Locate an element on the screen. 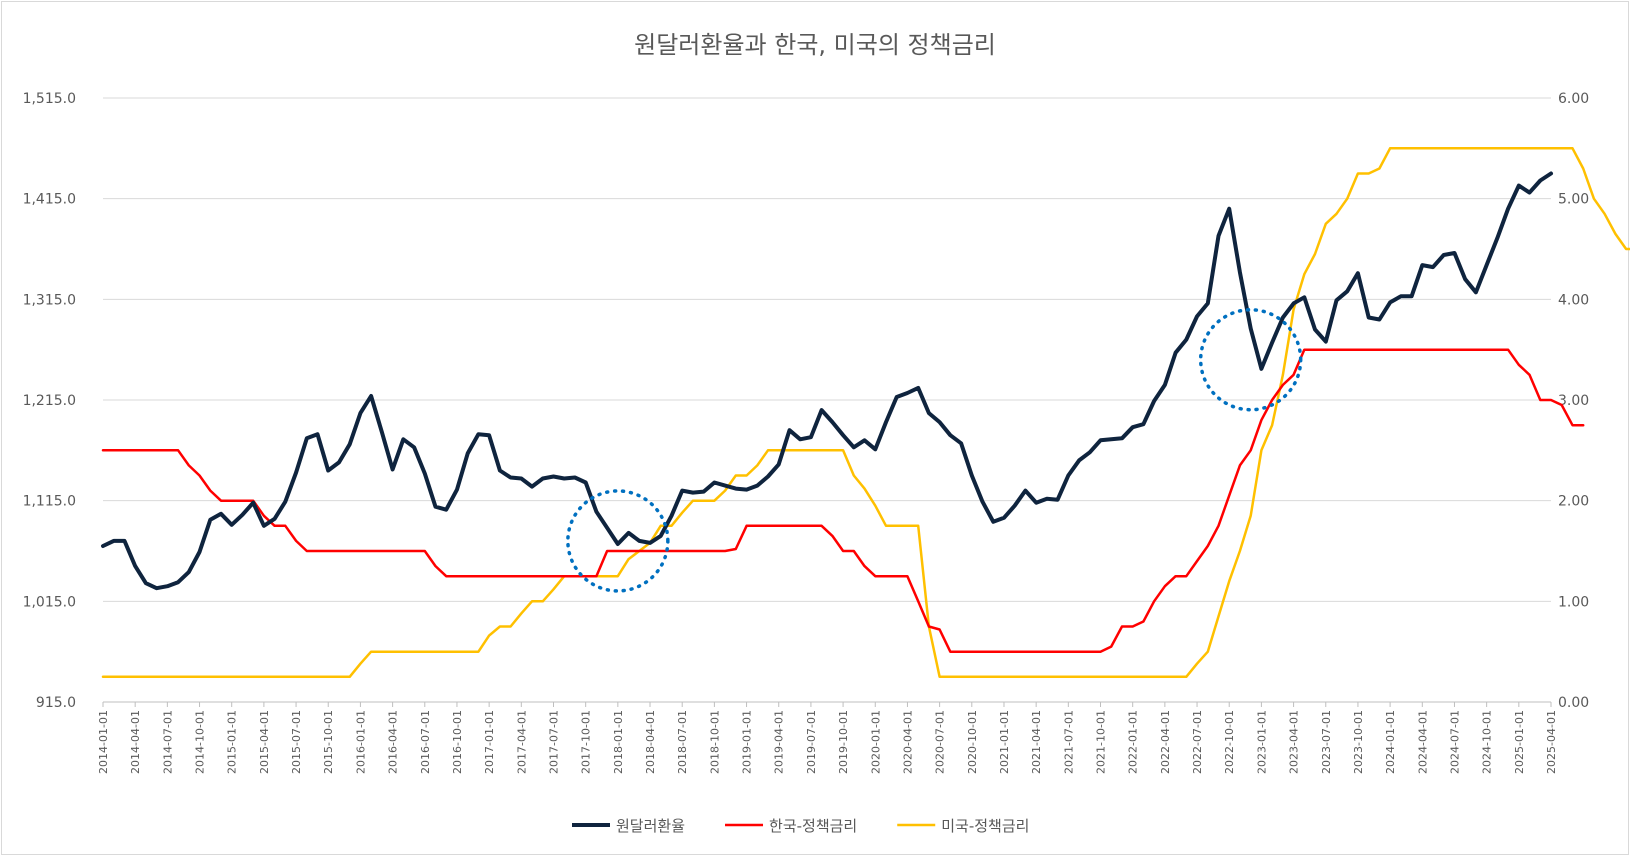 The height and width of the screenshot is (856, 1630). x-tick-label: 2016-07-01 is located at coordinates (425, 742).